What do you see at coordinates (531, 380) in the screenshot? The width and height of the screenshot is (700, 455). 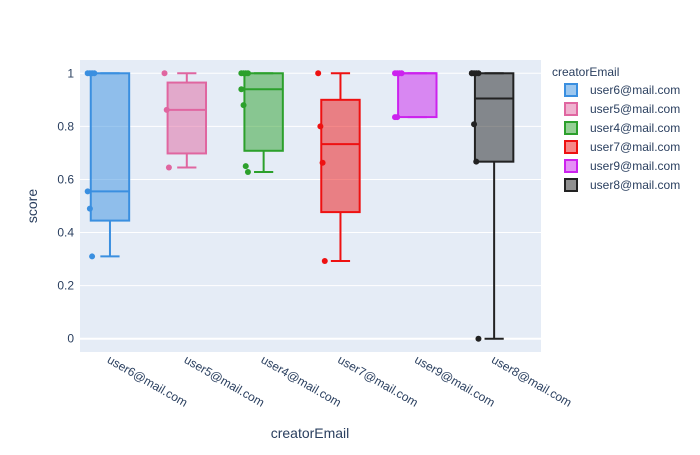 I see `x-tick-label: user8@mail.com` at bounding box center [531, 380].